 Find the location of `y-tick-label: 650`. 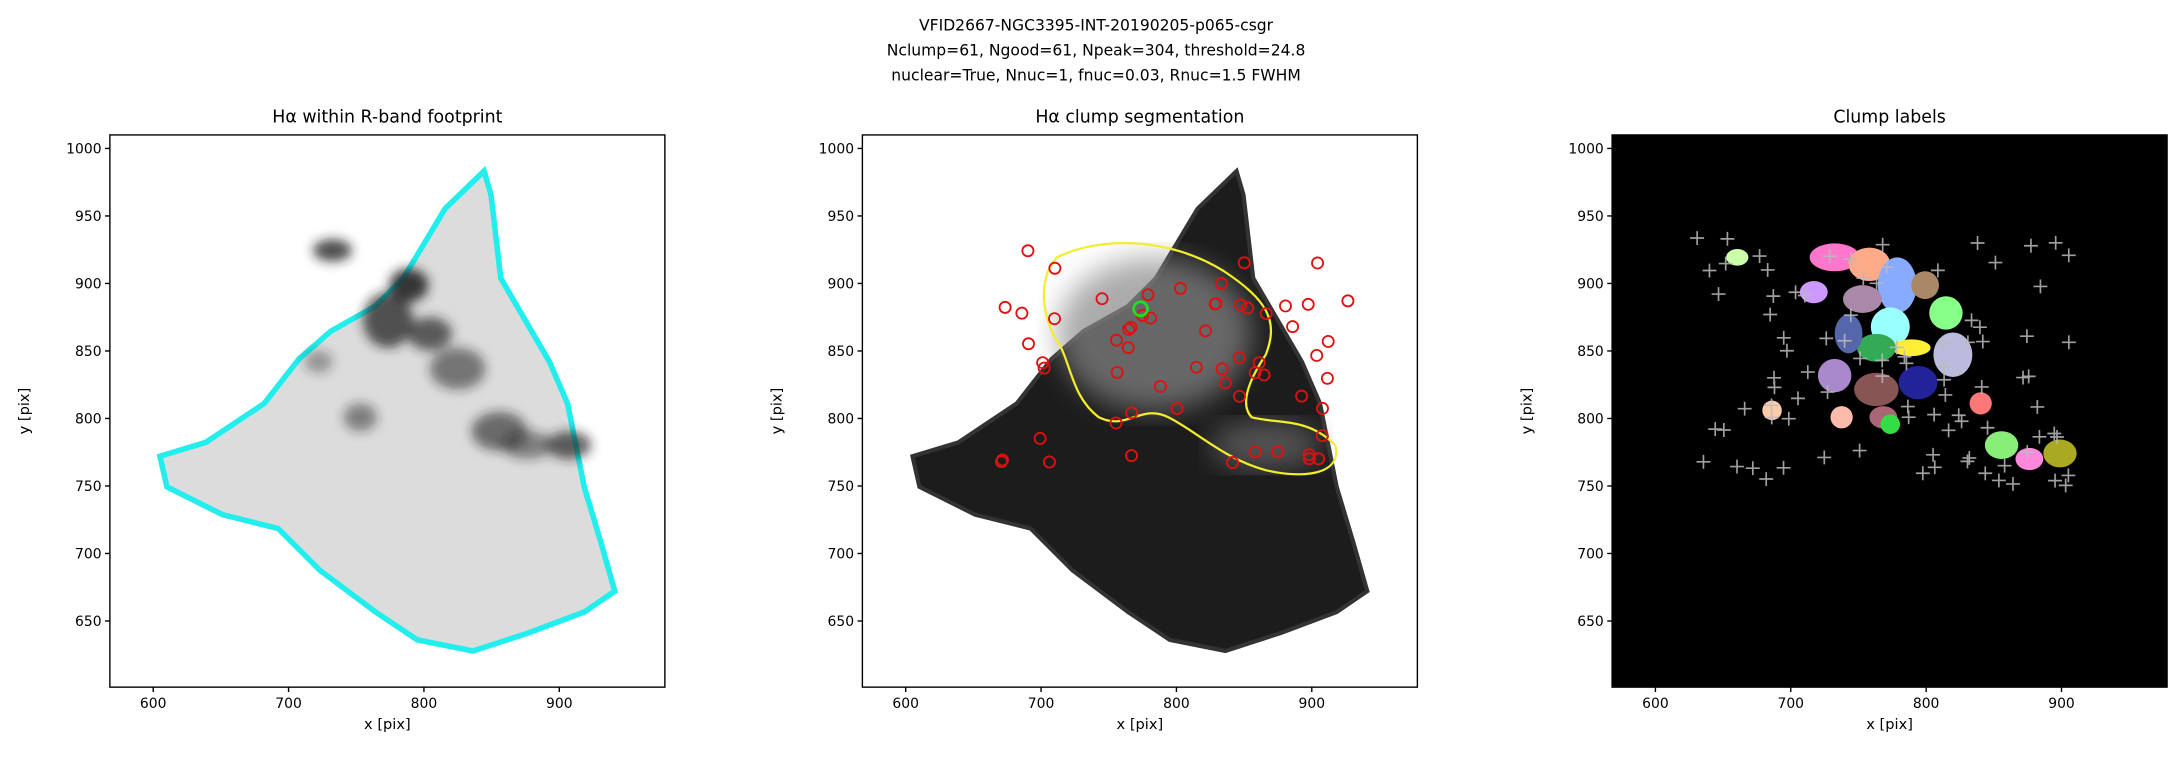

y-tick-label: 650 is located at coordinates (1590, 622).